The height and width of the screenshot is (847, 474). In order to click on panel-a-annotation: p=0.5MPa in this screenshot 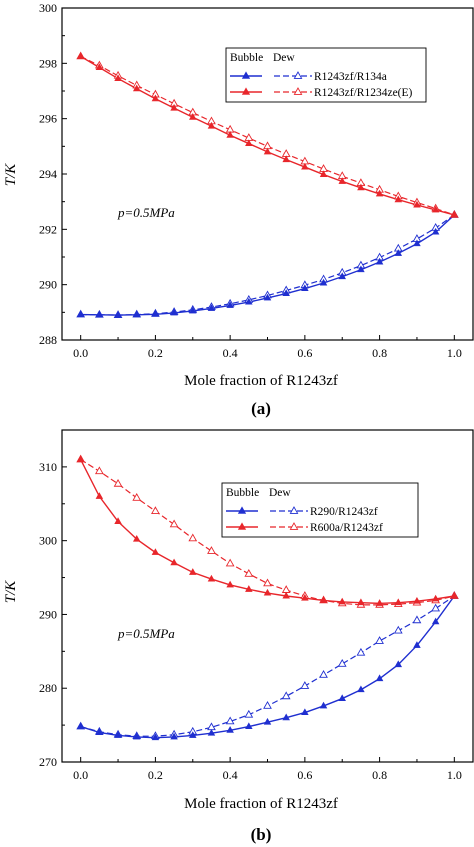, I will do `click(146, 212)`.